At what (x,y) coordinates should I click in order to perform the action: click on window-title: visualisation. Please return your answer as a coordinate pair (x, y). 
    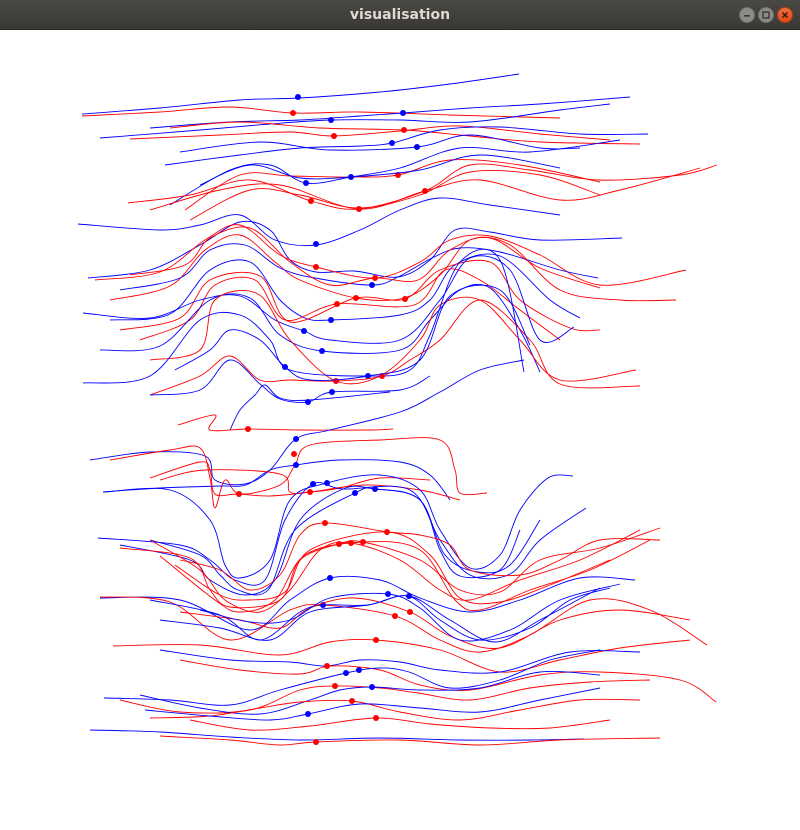
    Looking at the image, I should click on (400, 15).